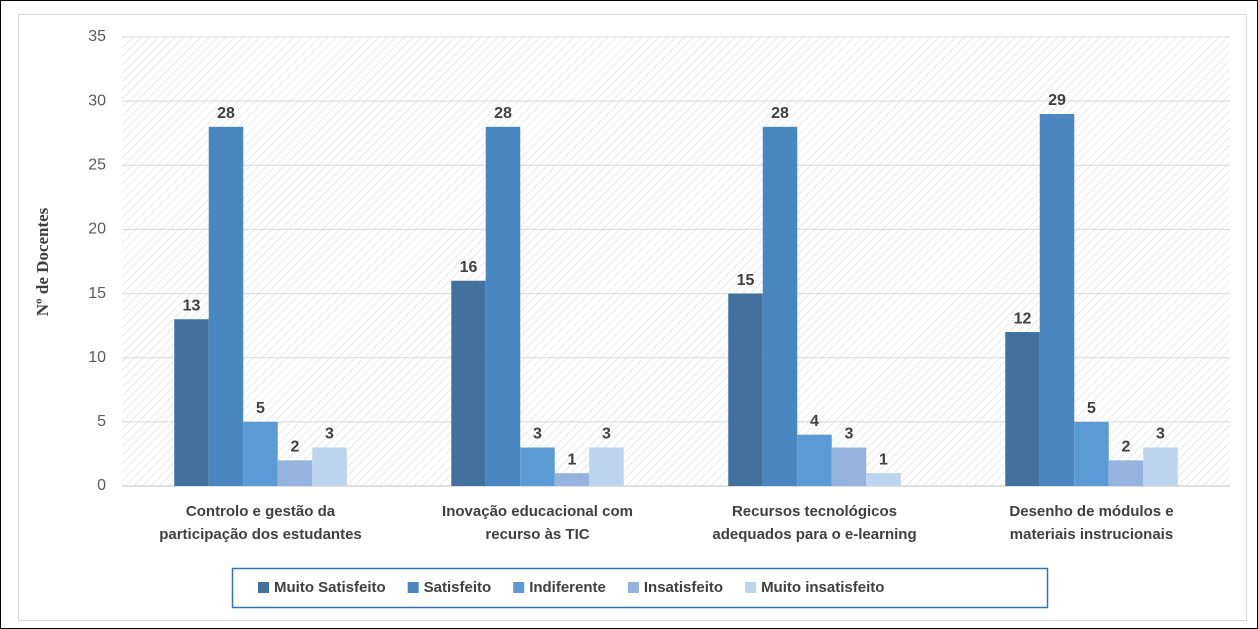 This screenshot has width=1258, height=629. I want to click on data-label: 13, so click(192, 305).